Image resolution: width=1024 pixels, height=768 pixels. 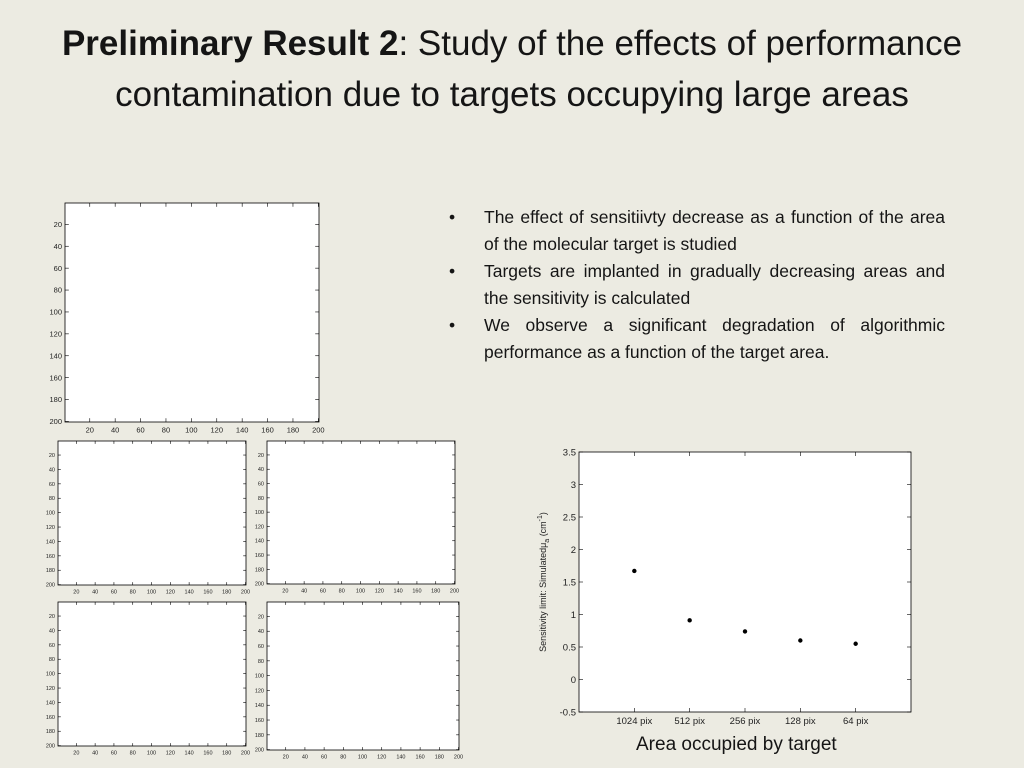 What do you see at coordinates (544, 582) in the screenshot?
I see `y-axis-label: Sensitivity limit: Simulatedμa (cm-1)` at bounding box center [544, 582].